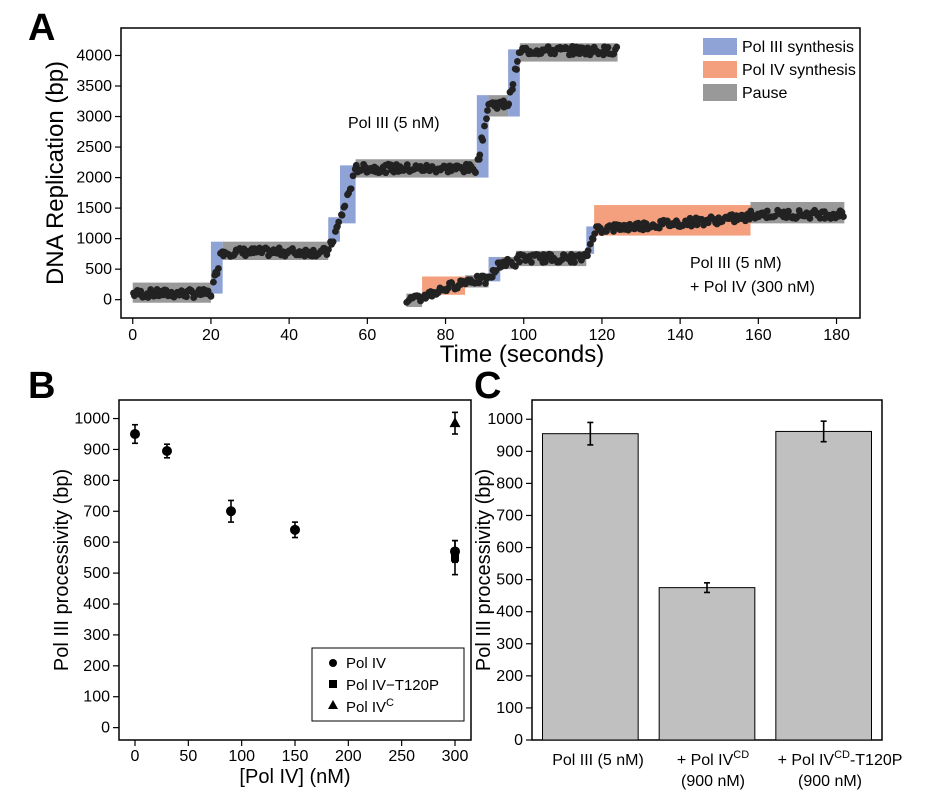 The image size is (943, 800). I want to click on bar-label-3-main: + Pol IV, so click(806, 760).